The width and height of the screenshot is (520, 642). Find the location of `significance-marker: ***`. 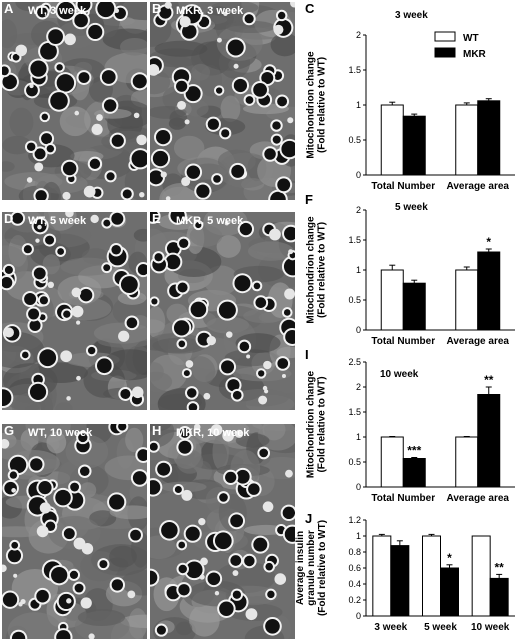

significance-marker: *** is located at coordinates (414, 451).